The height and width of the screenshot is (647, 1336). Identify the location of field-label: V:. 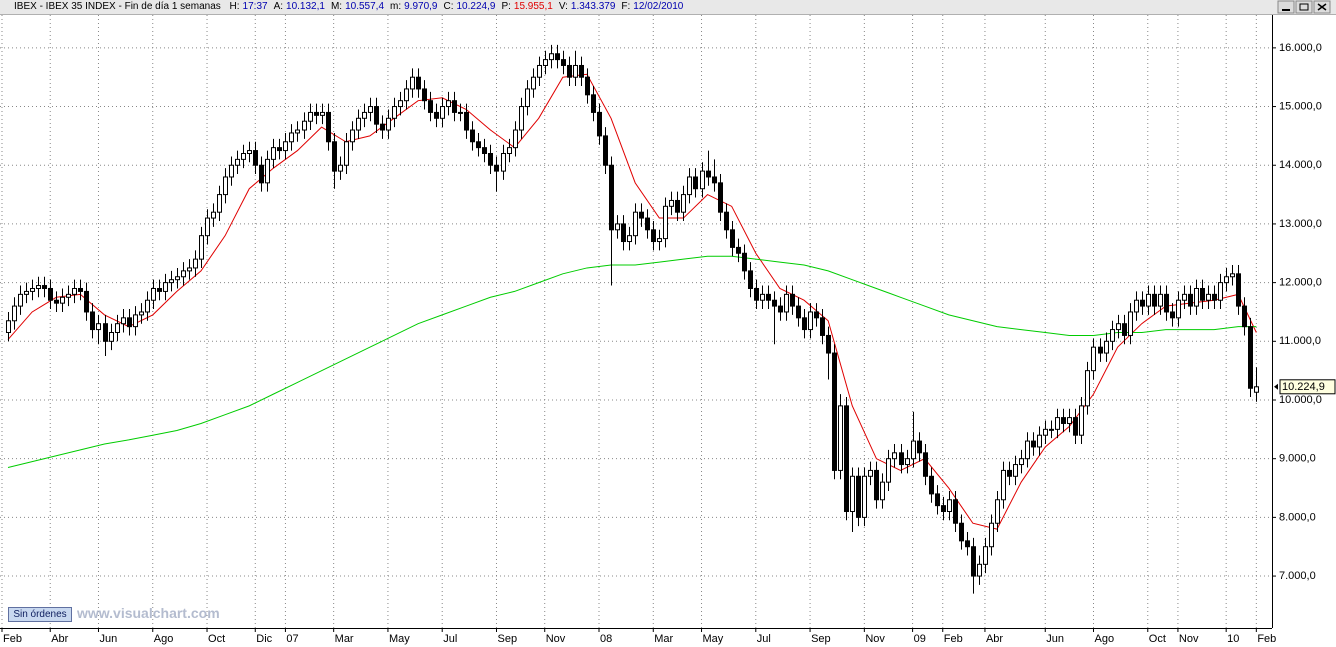
(563, 6).